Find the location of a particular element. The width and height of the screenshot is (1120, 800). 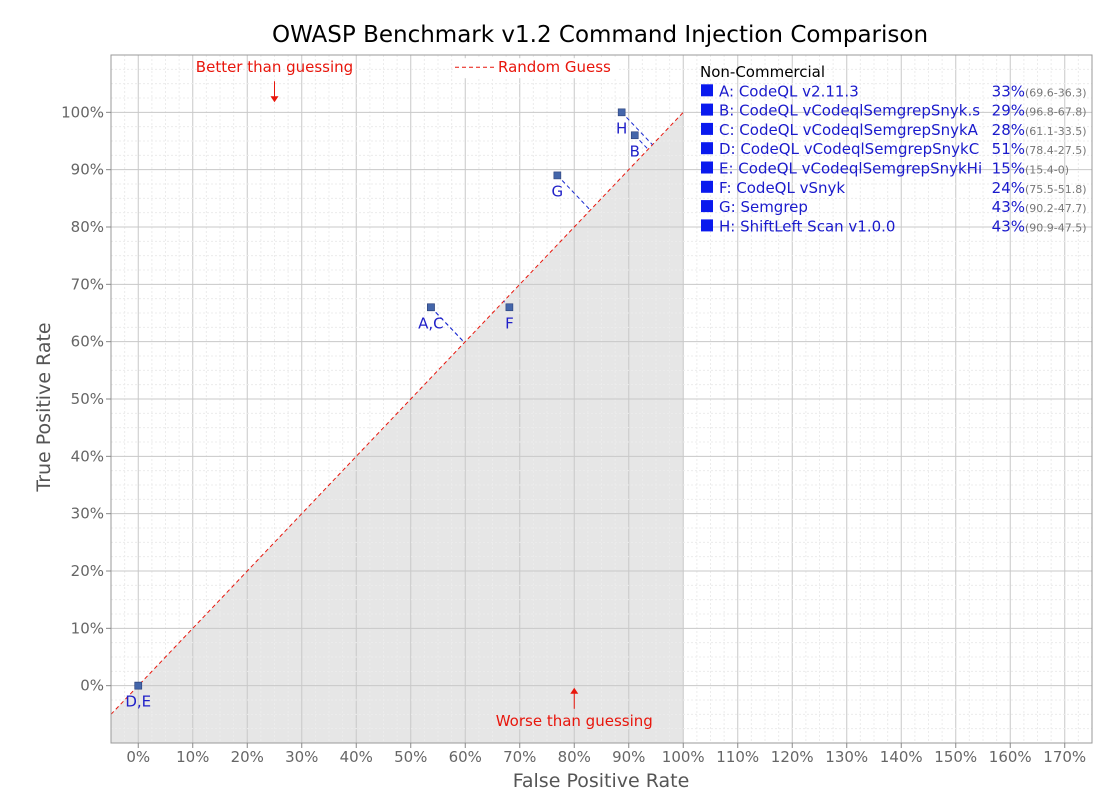

point-label: F is located at coordinates (509, 323).